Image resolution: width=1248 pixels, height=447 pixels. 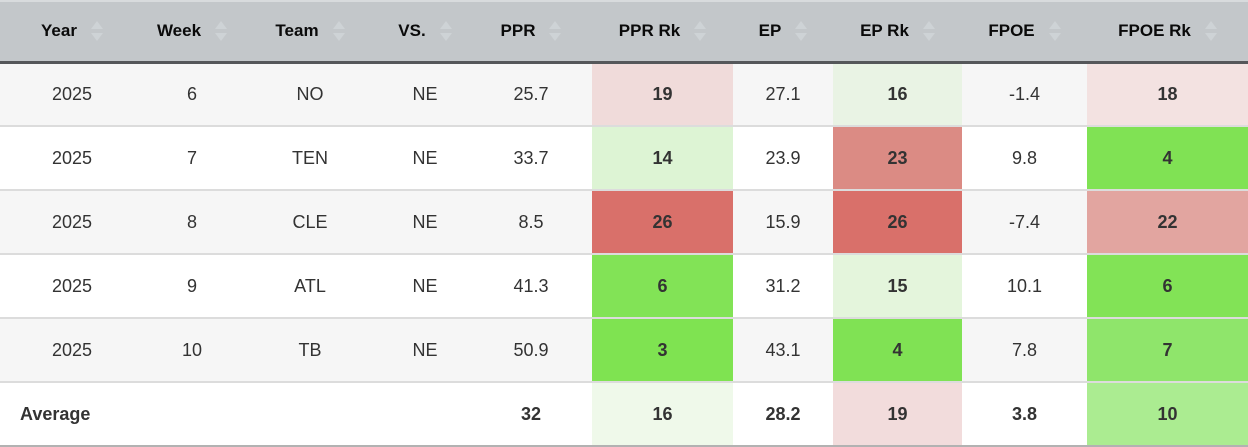 I want to click on cell-ppr-rk: 6, so click(x=662, y=286).